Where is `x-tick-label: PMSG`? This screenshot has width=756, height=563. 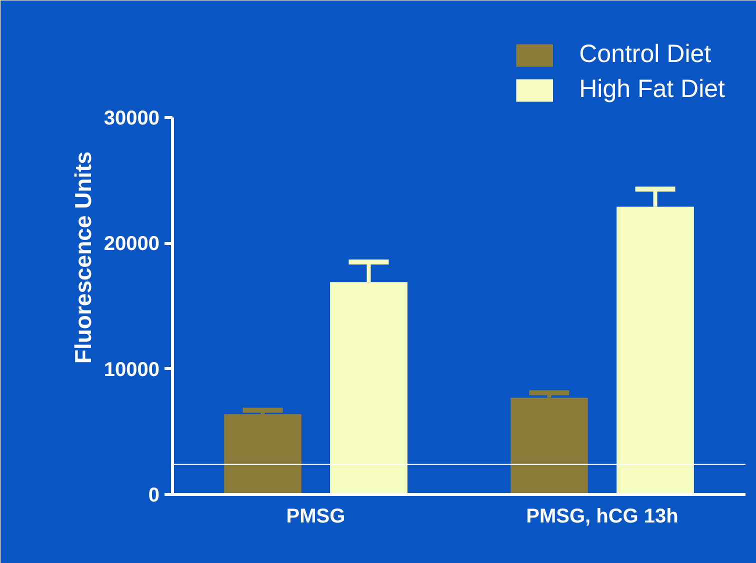
x-tick-label: PMSG is located at coordinates (316, 517).